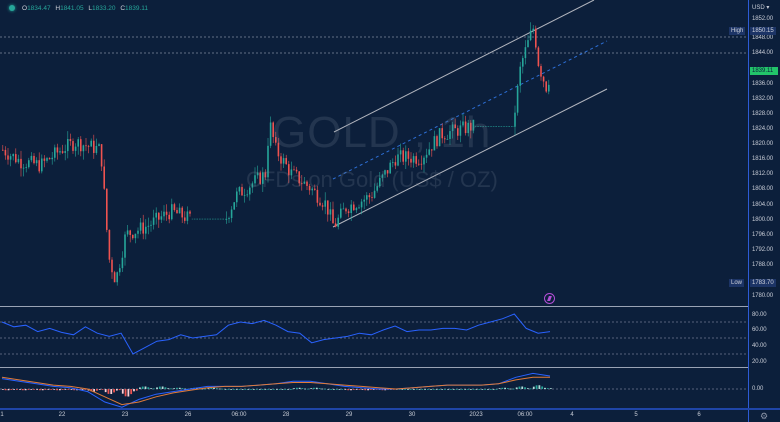 This screenshot has width=780, height=422. What do you see at coordinates (12, 8) in the screenshot?
I see `market-status-icon` at bounding box center [12, 8].